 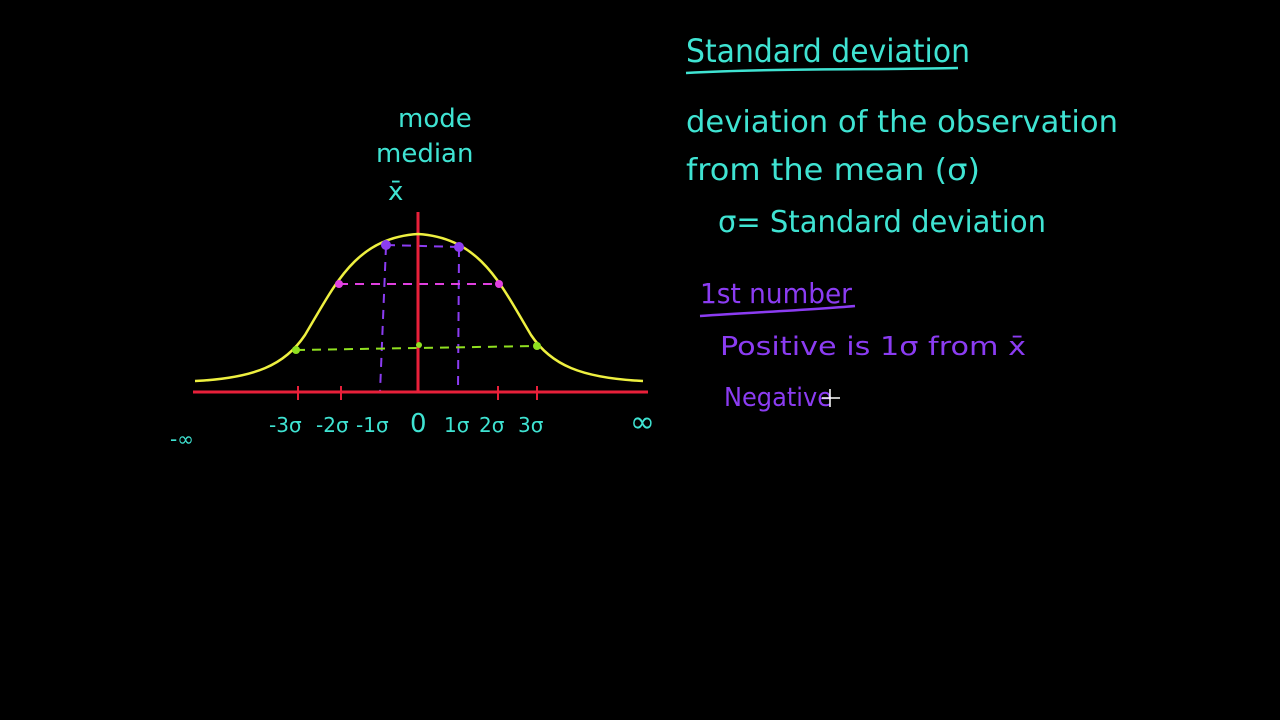 What do you see at coordinates (383, 319) in the screenshot?
I see `one-sigma-left-guide` at bounding box center [383, 319].